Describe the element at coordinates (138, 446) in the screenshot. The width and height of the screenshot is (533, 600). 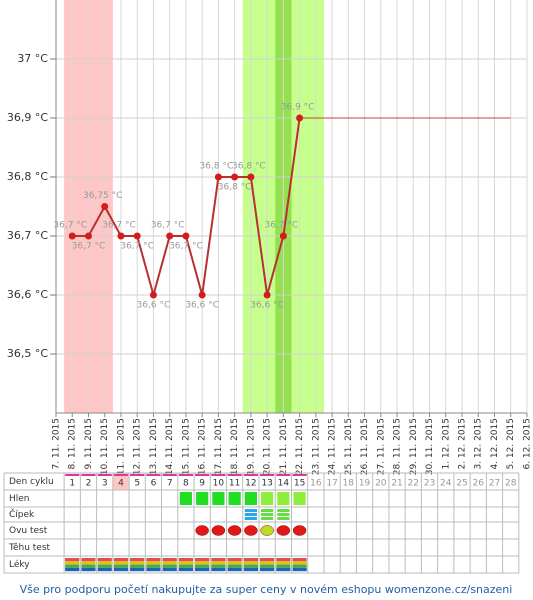
I see `x-tick-label: 12. 11. 2015` at that location.